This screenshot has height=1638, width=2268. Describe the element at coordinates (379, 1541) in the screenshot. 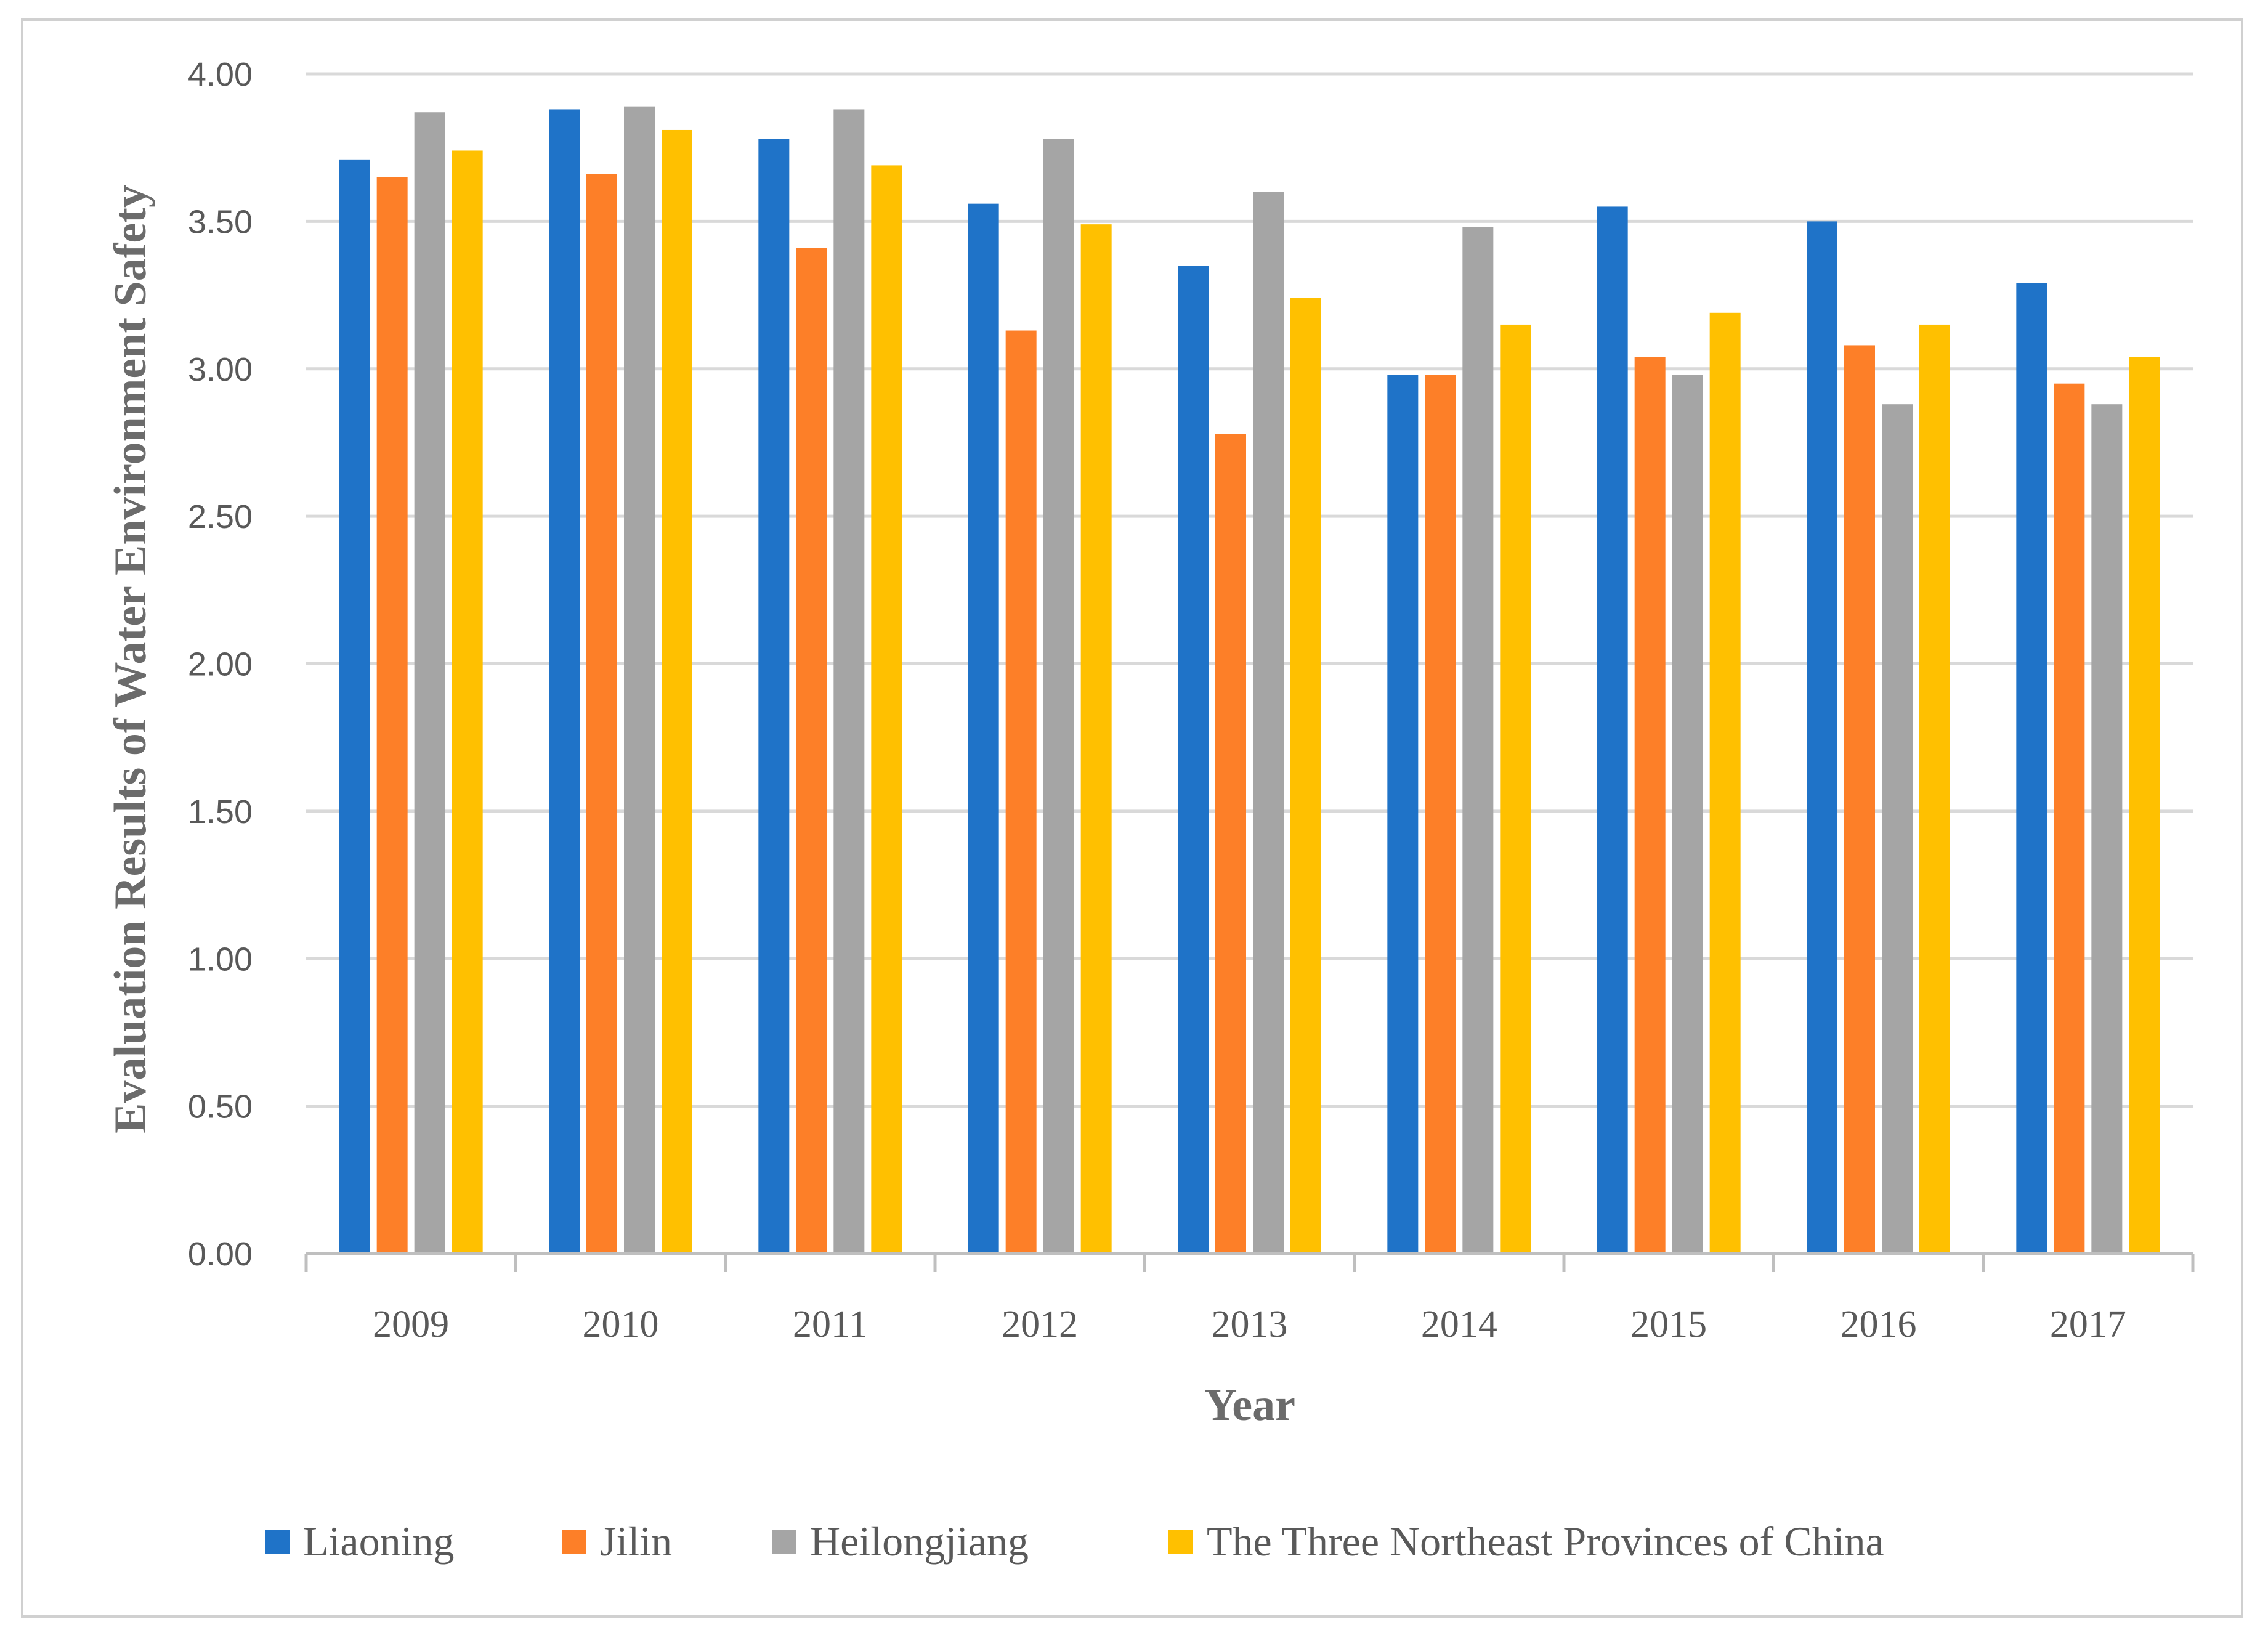

I see `legend-label: Liaoning` at that location.